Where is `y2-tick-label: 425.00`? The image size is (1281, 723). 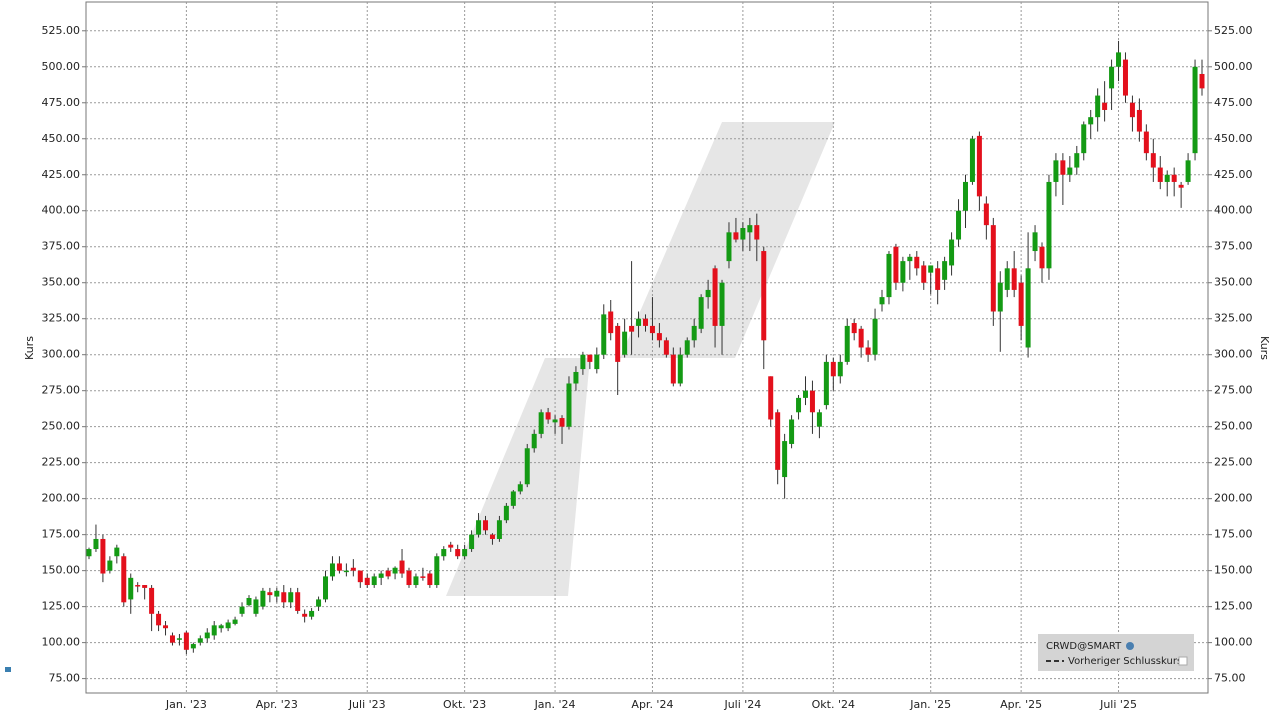 y2-tick-label: 425.00 is located at coordinates (1233, 174).